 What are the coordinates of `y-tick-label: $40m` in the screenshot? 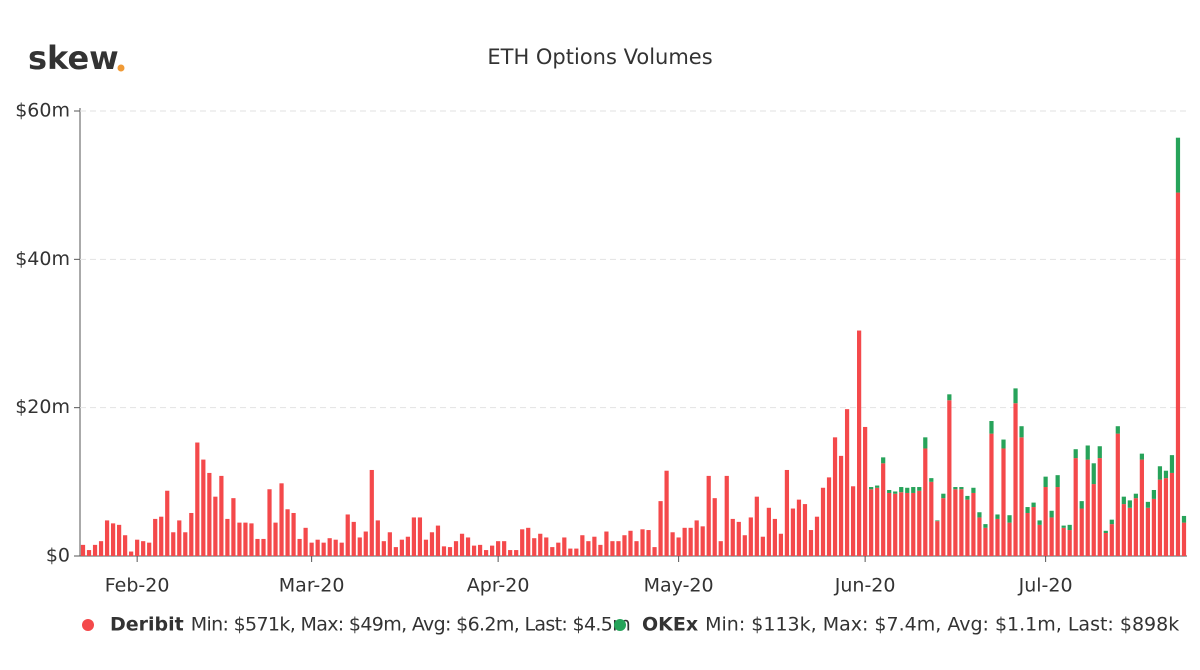 It's located at (42, 259).